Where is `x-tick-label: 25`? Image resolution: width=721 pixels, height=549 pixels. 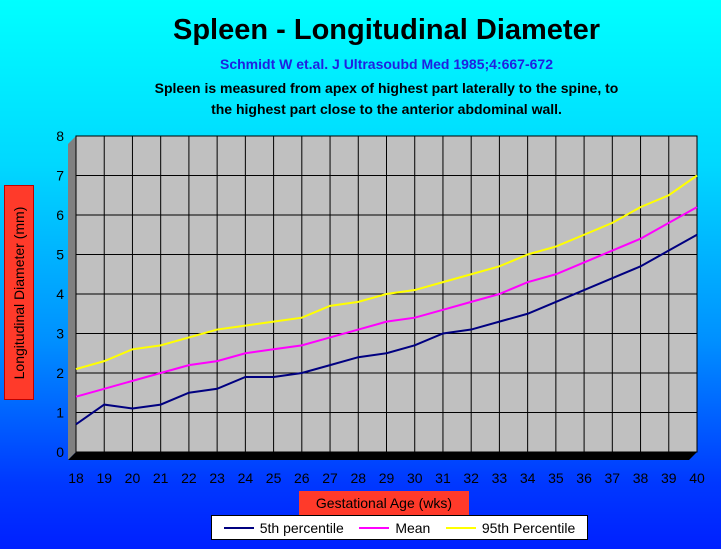 x-tick-label: 25 is located at coordinates (274, 478).